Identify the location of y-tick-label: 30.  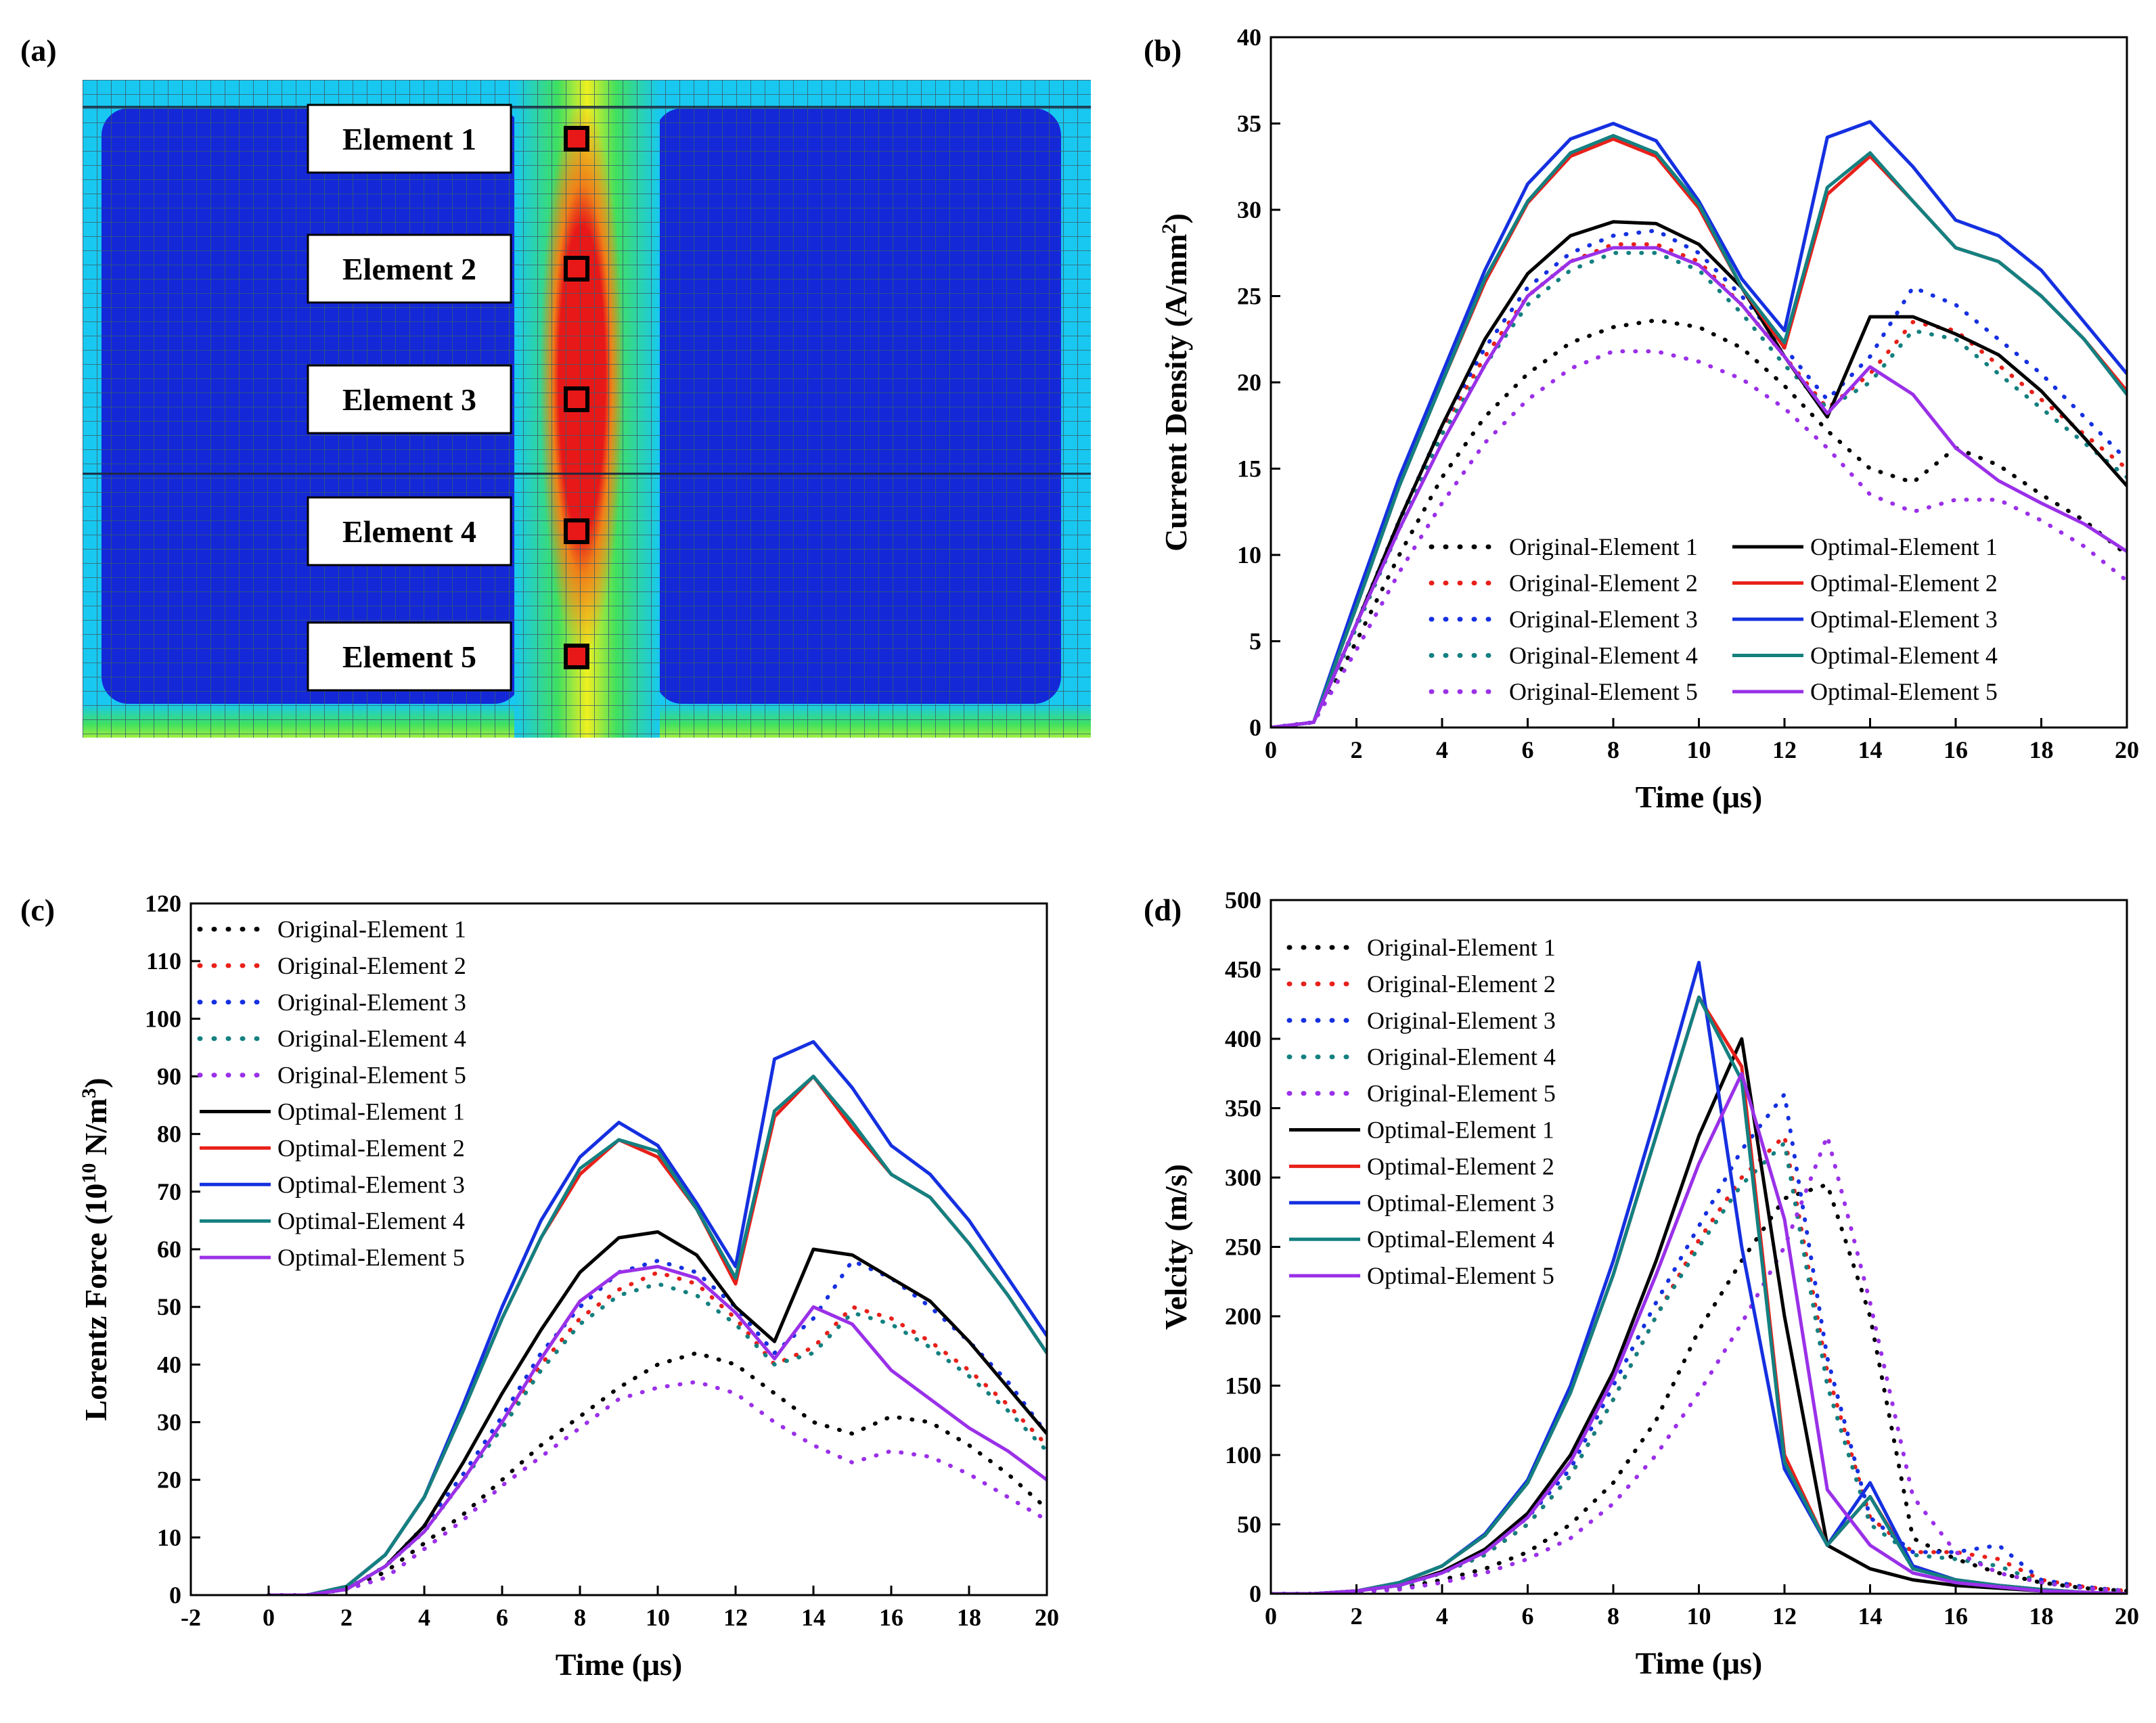
(1249, 209).